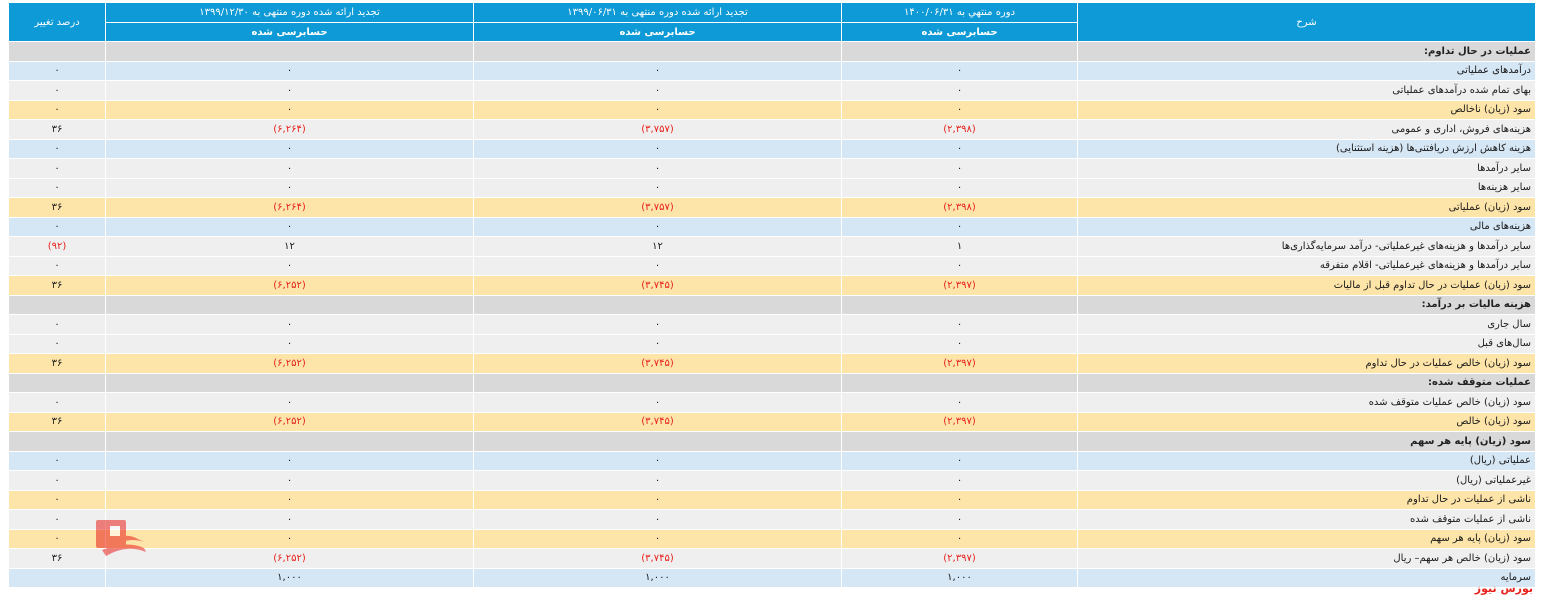 The image size is (1541, 600). I want to click on row-description: ناشی از عملیات متوقف شده, so click(1306, 519).